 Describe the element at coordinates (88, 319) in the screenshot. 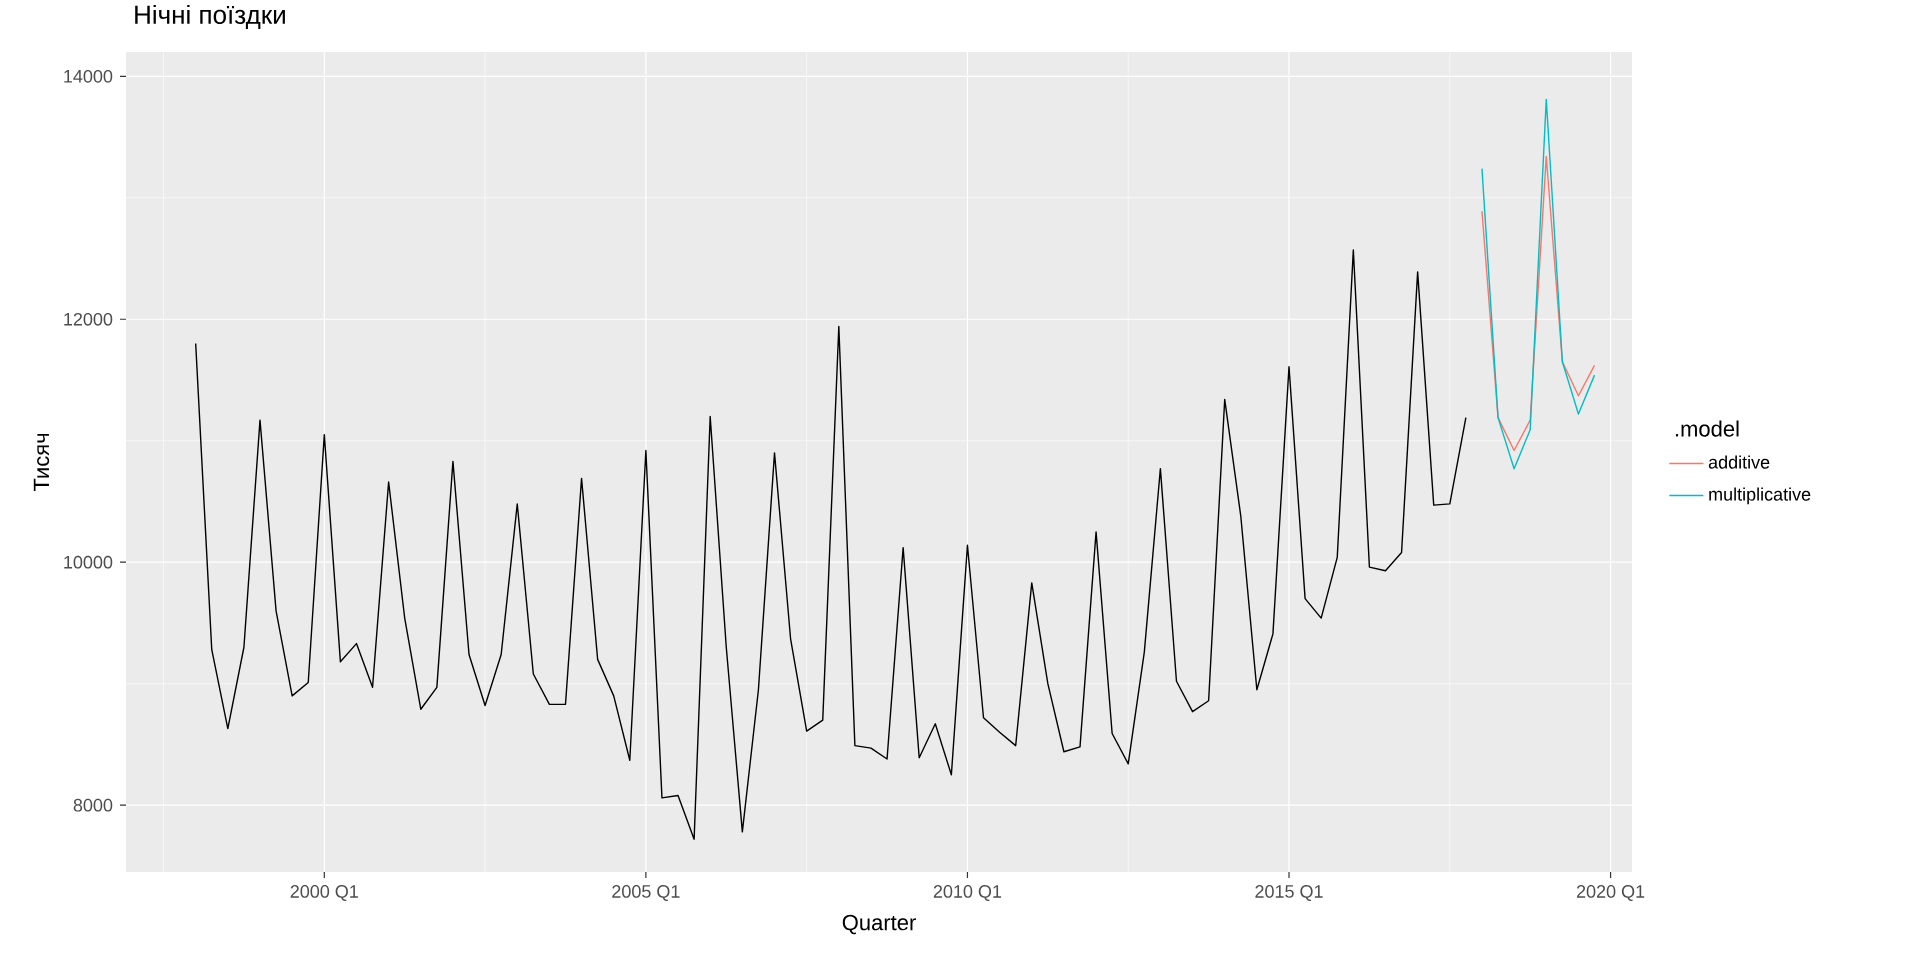

I see `y-tick-label: 12000` at that location.